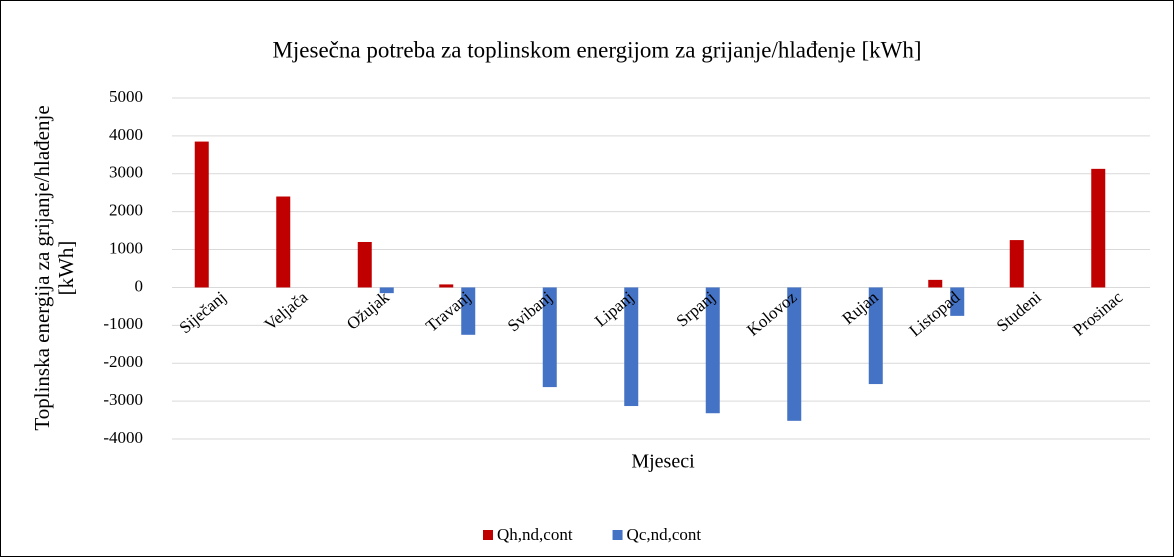 The height and width of the screenshot is (557, 1174). Describe the element at coordinates (123, 399) in the screenshot. I see `y-tick-label: -3000` at that location.